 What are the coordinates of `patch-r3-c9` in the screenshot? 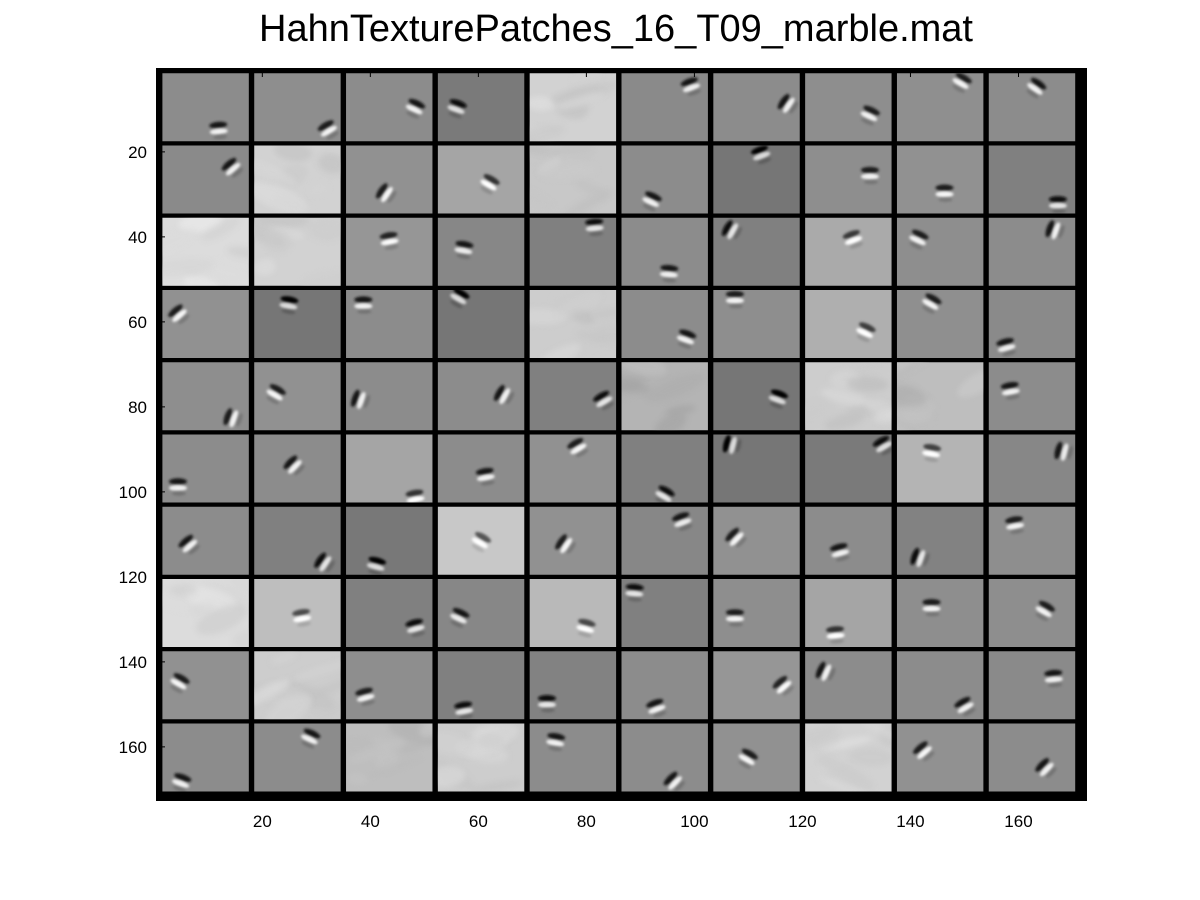 It's located at (940, 251).